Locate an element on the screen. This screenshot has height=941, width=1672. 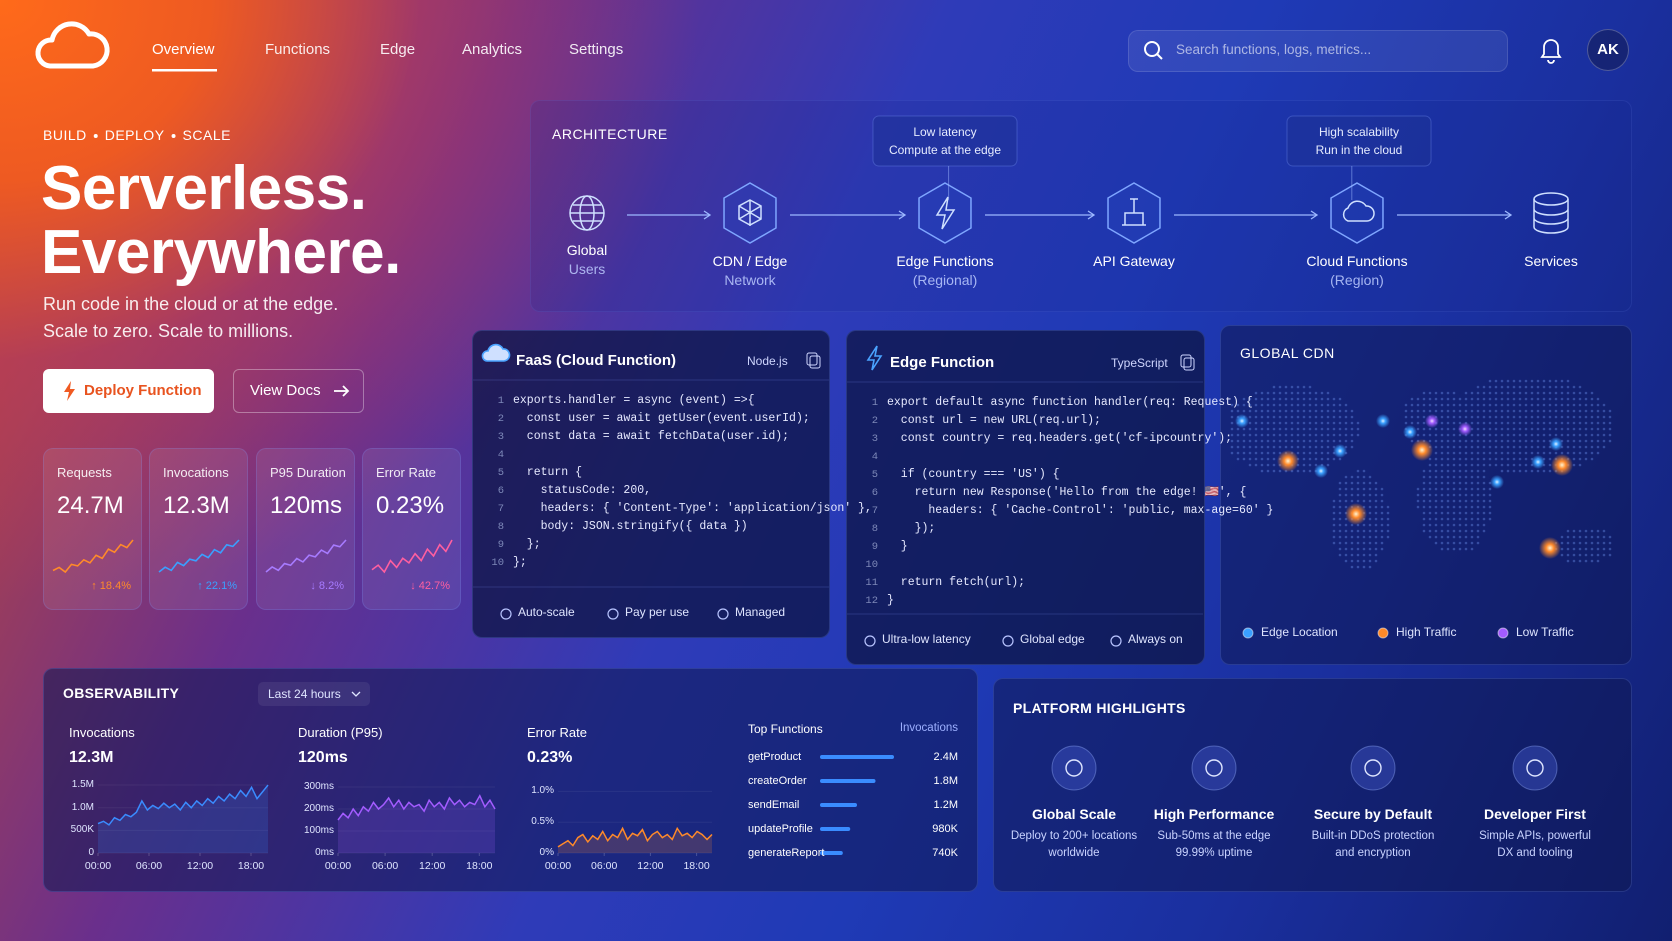
nav-link: Functions is located at coordinates (298, 49).